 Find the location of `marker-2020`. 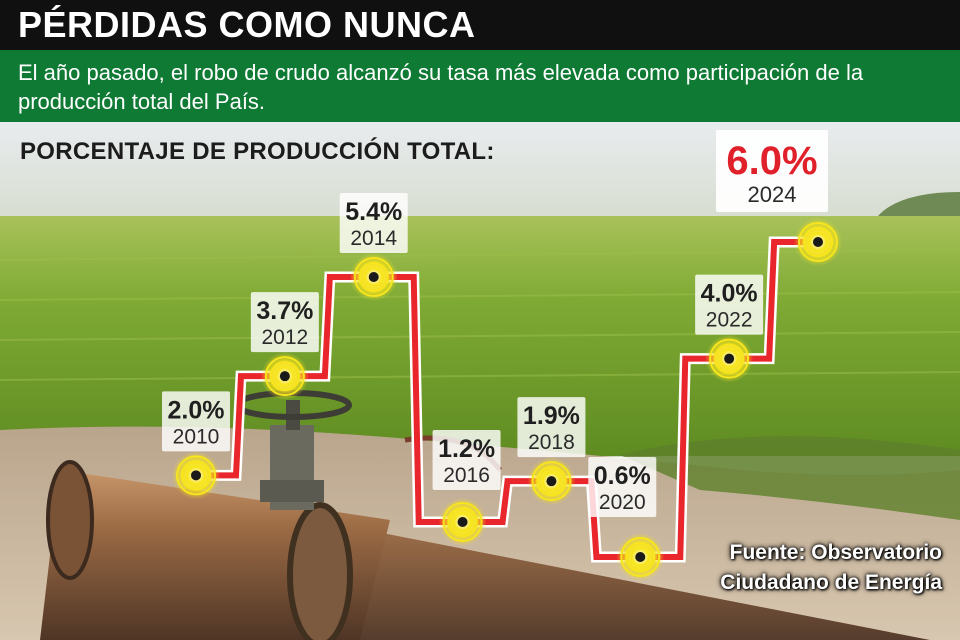

marker-2020 is located at coordinates (640, 557).